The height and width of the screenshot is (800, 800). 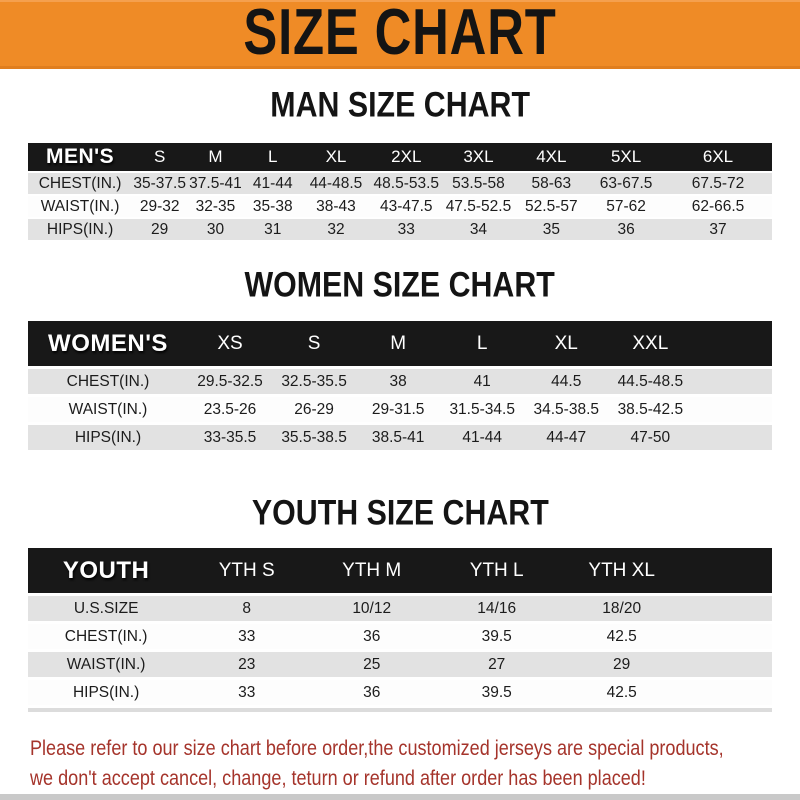 What do you see at coordinates (215, 206) in the screenshot?
I see `cell-value: 32-35` at bounding box center [215, 206].